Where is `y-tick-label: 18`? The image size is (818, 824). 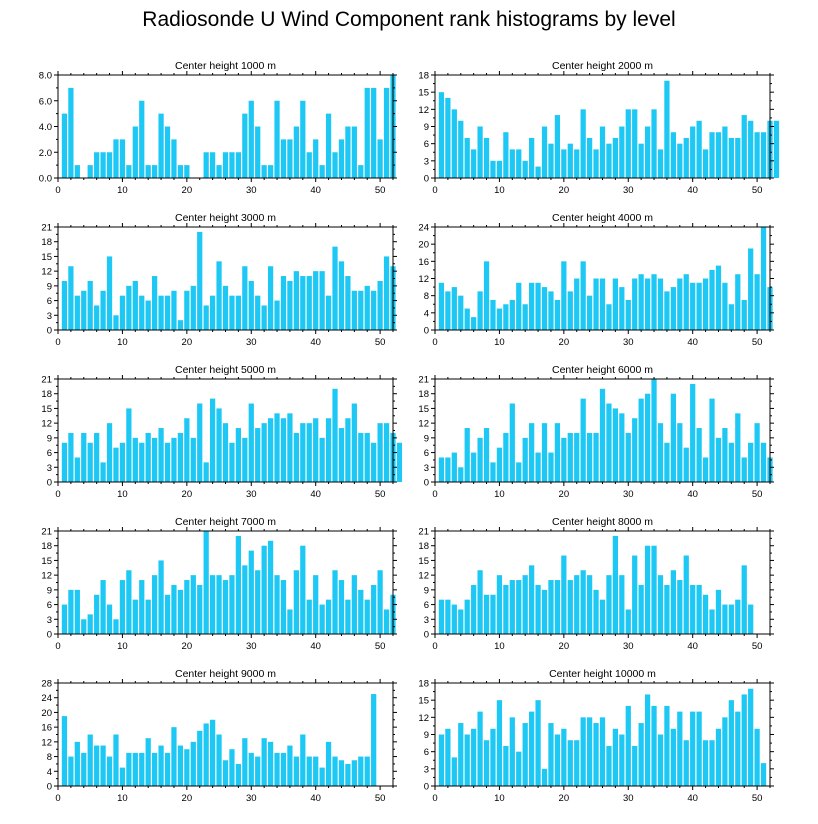
y-tick-label: 18 is located at coordinates (46, 242).